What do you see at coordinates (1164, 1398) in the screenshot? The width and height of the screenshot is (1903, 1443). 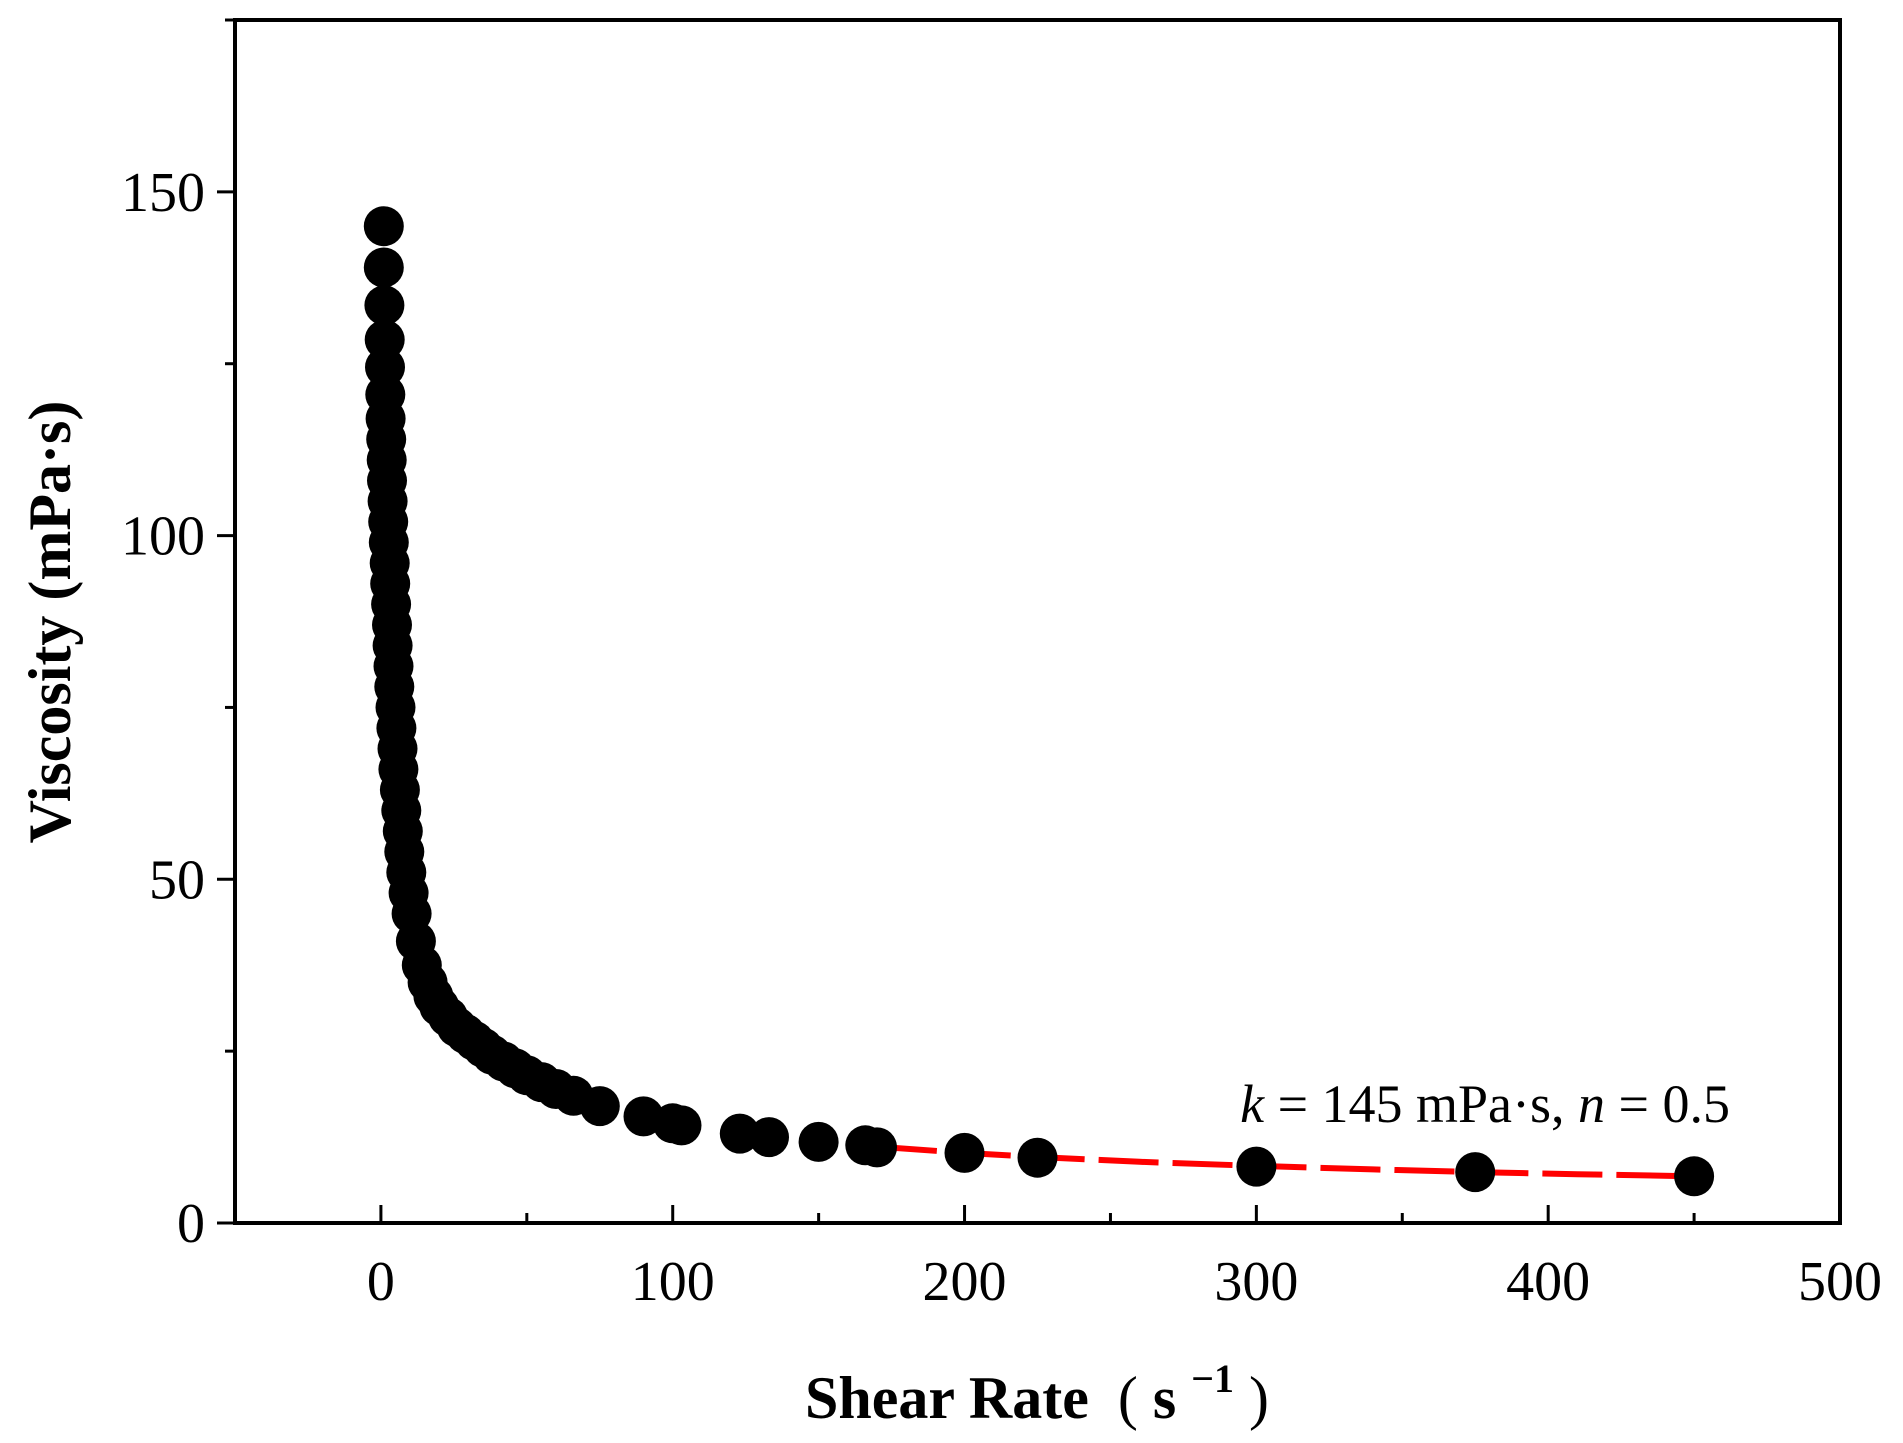 I see `x-axis-title-unit: s` at bounding box center [1164, 1398].